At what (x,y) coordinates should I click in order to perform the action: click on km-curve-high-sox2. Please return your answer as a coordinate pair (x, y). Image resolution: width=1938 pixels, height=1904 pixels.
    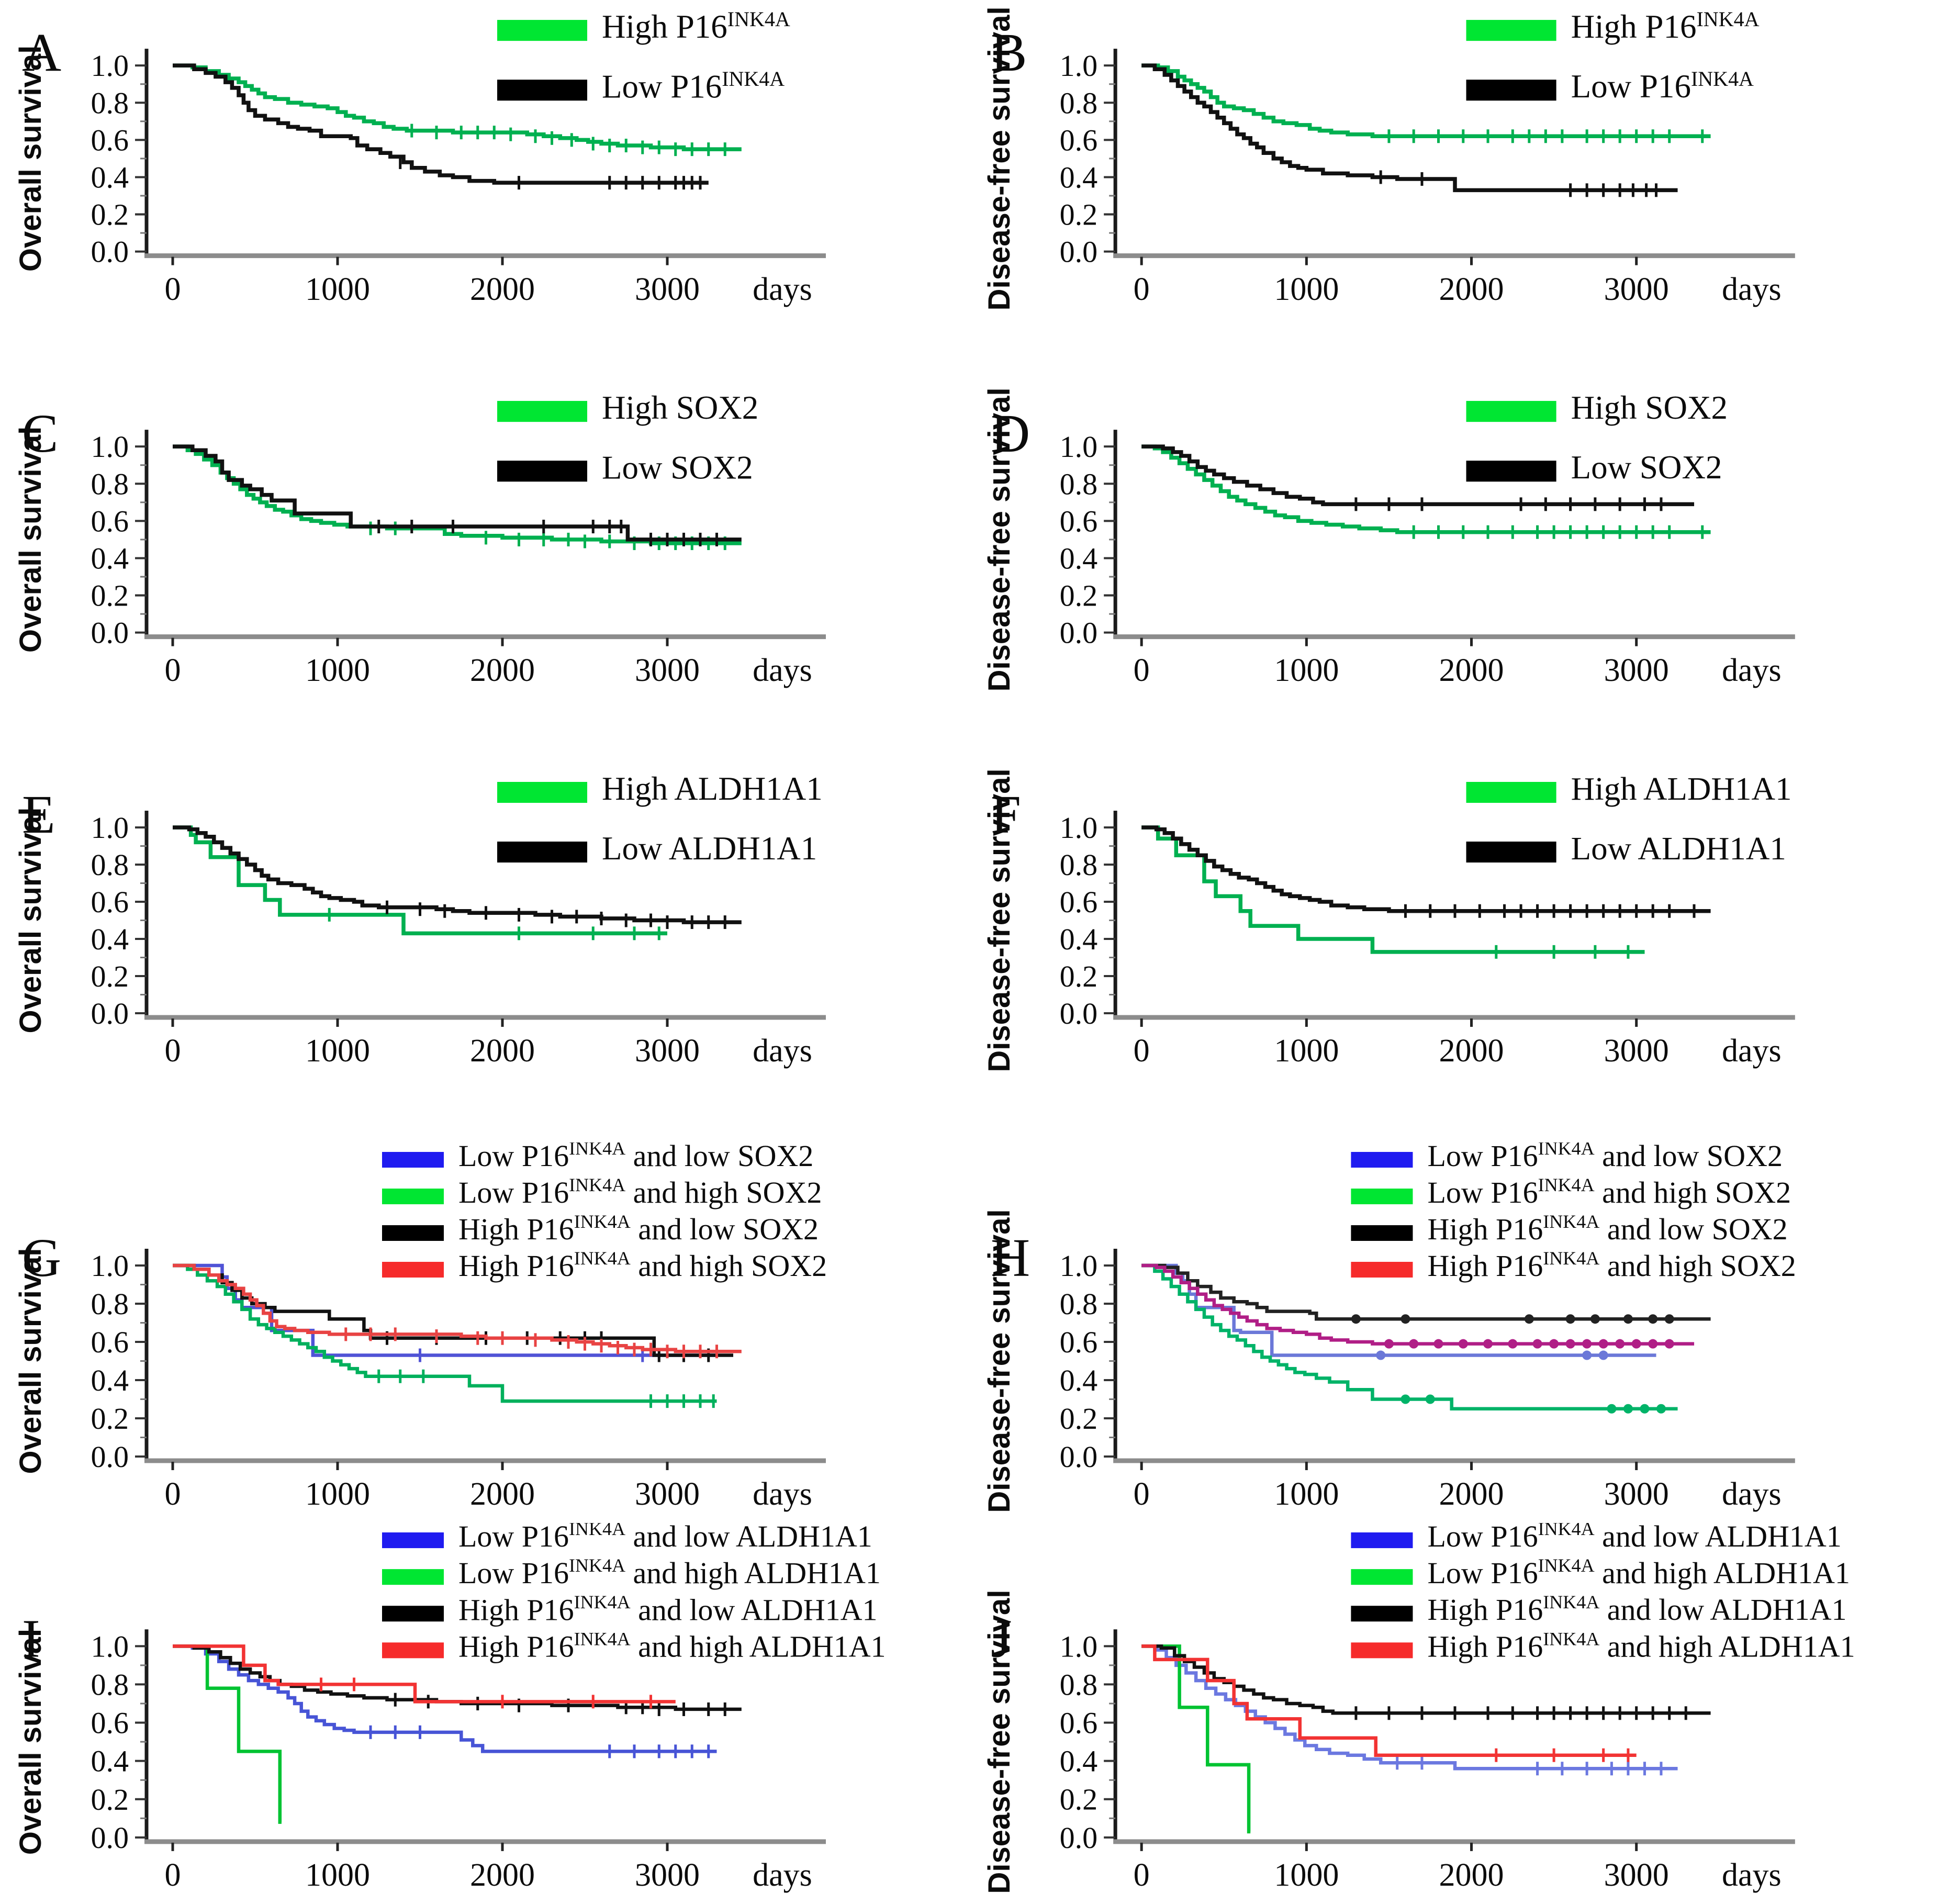
    Looking at the image, I should click on (1426, 489).